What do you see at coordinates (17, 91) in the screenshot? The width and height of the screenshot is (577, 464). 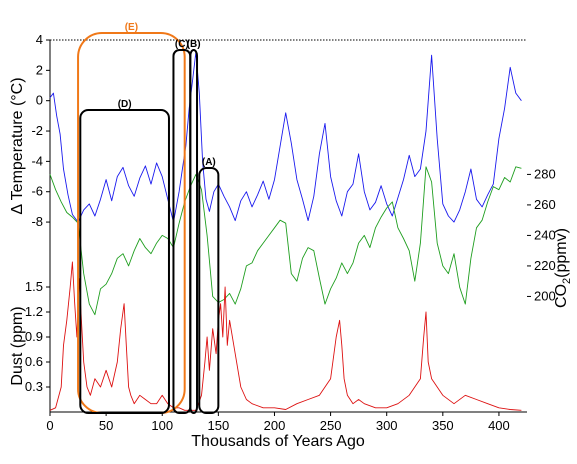 I see `temperature-axis-title-unit: (°C)` at bounding box center [17, 91].